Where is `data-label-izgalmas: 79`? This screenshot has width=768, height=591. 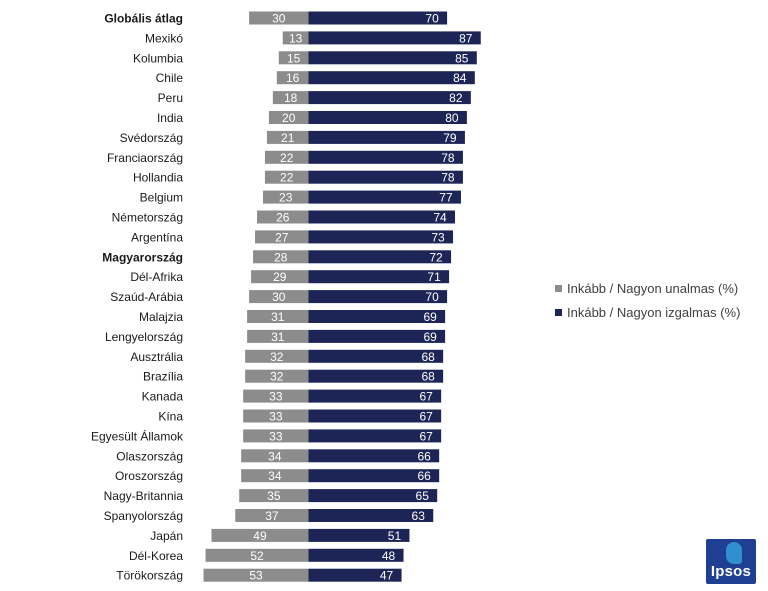
data-label-izgalmas: 79 is located at coordinates (450, 138).